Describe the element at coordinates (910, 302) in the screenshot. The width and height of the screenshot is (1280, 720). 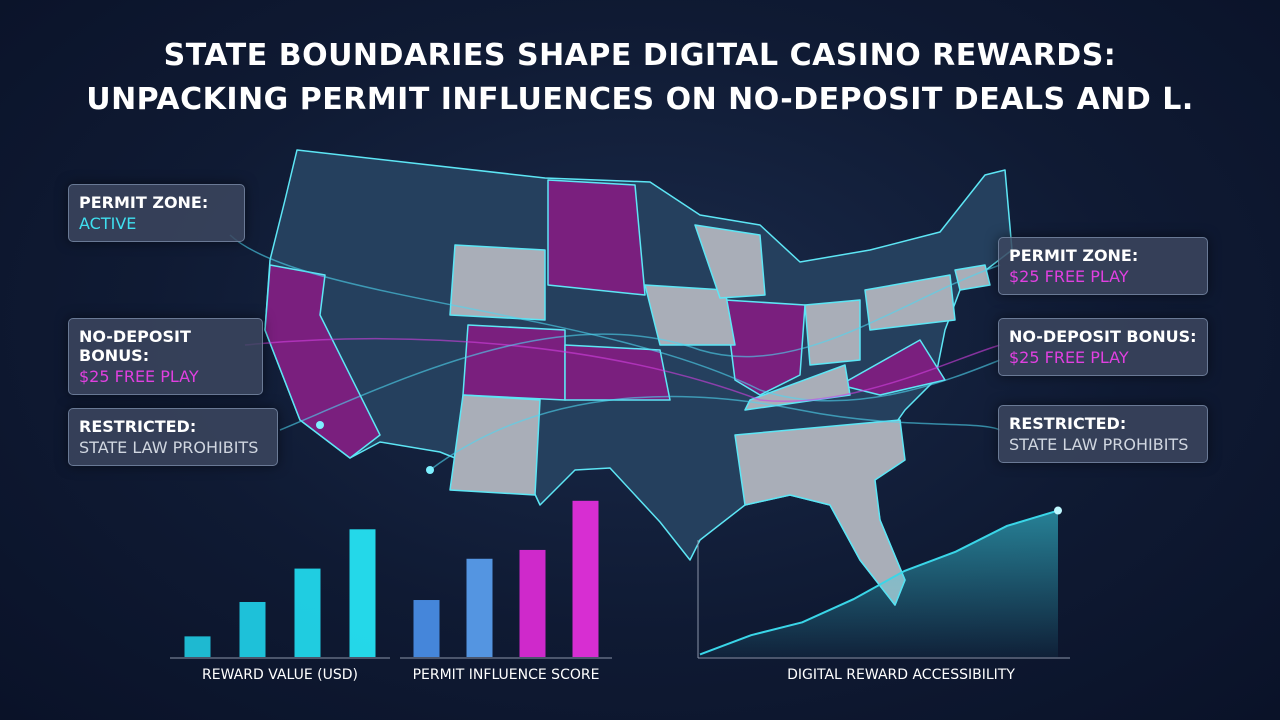
I see `state-pa-ny` at that location.